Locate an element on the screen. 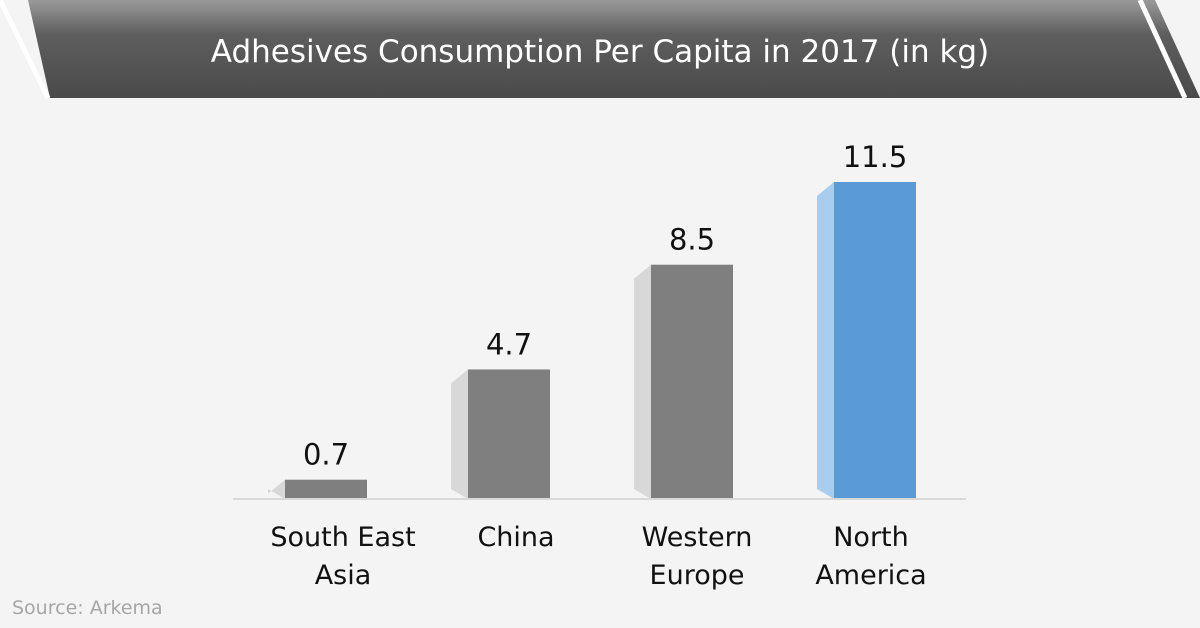 This screenshot has height=628, width=1200. value-label-2: 8.5 is located at coordinates (692, 240).